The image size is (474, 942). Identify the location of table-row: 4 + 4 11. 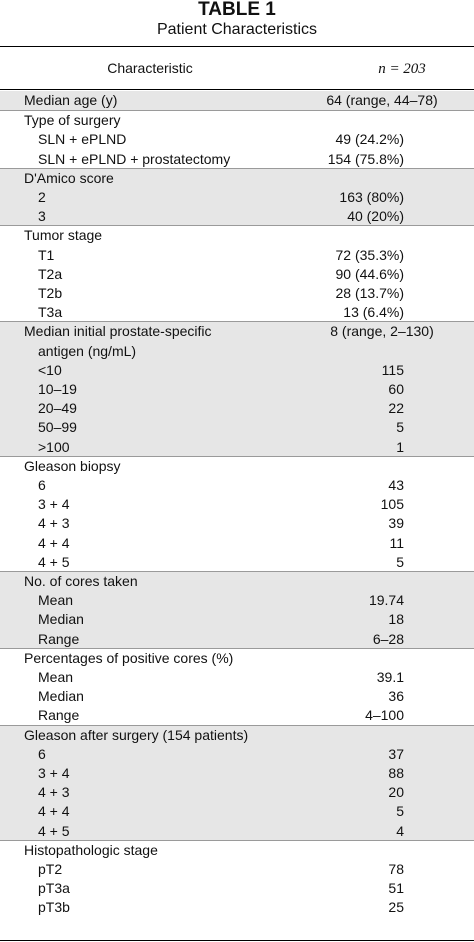
(237, 543).